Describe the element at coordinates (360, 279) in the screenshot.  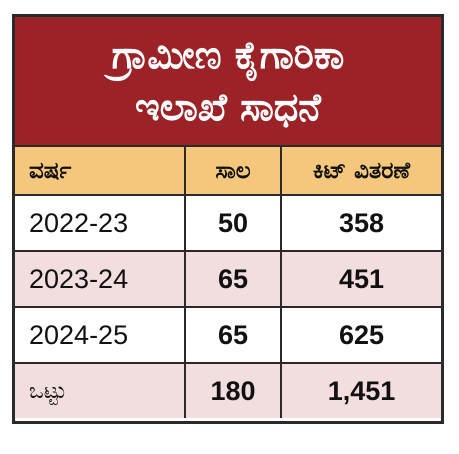
I see `row-kits: 451` at that location.